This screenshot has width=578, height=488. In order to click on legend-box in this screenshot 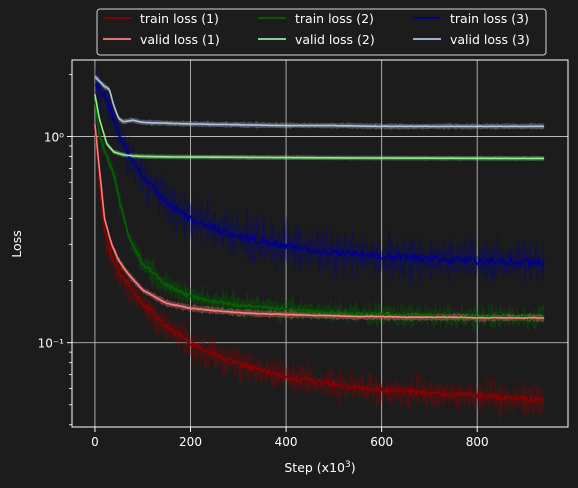, I will do `click(321, 32)`.